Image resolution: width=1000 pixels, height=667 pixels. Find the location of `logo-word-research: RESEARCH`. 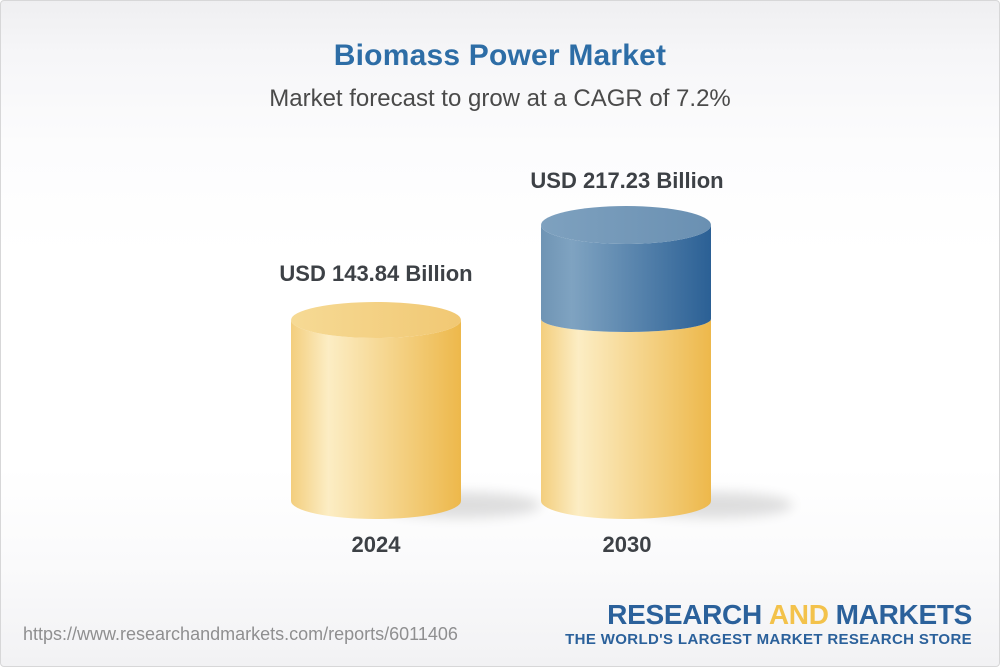

logo-word-research: RESEARCH is located at coordinates (684, 614).